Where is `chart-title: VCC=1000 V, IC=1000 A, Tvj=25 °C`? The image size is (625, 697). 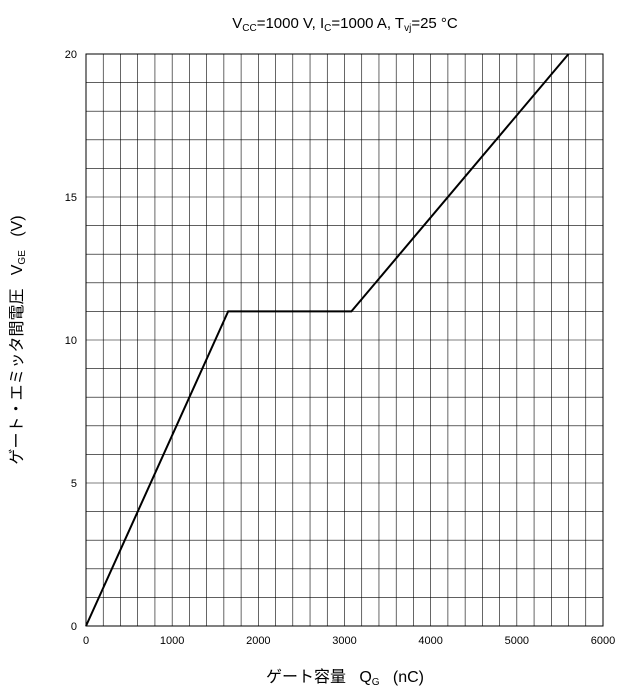
chart-title: VCC=1000 V, IC=1000 A, Tvj=25 °C is located at coordinates (345, 24).